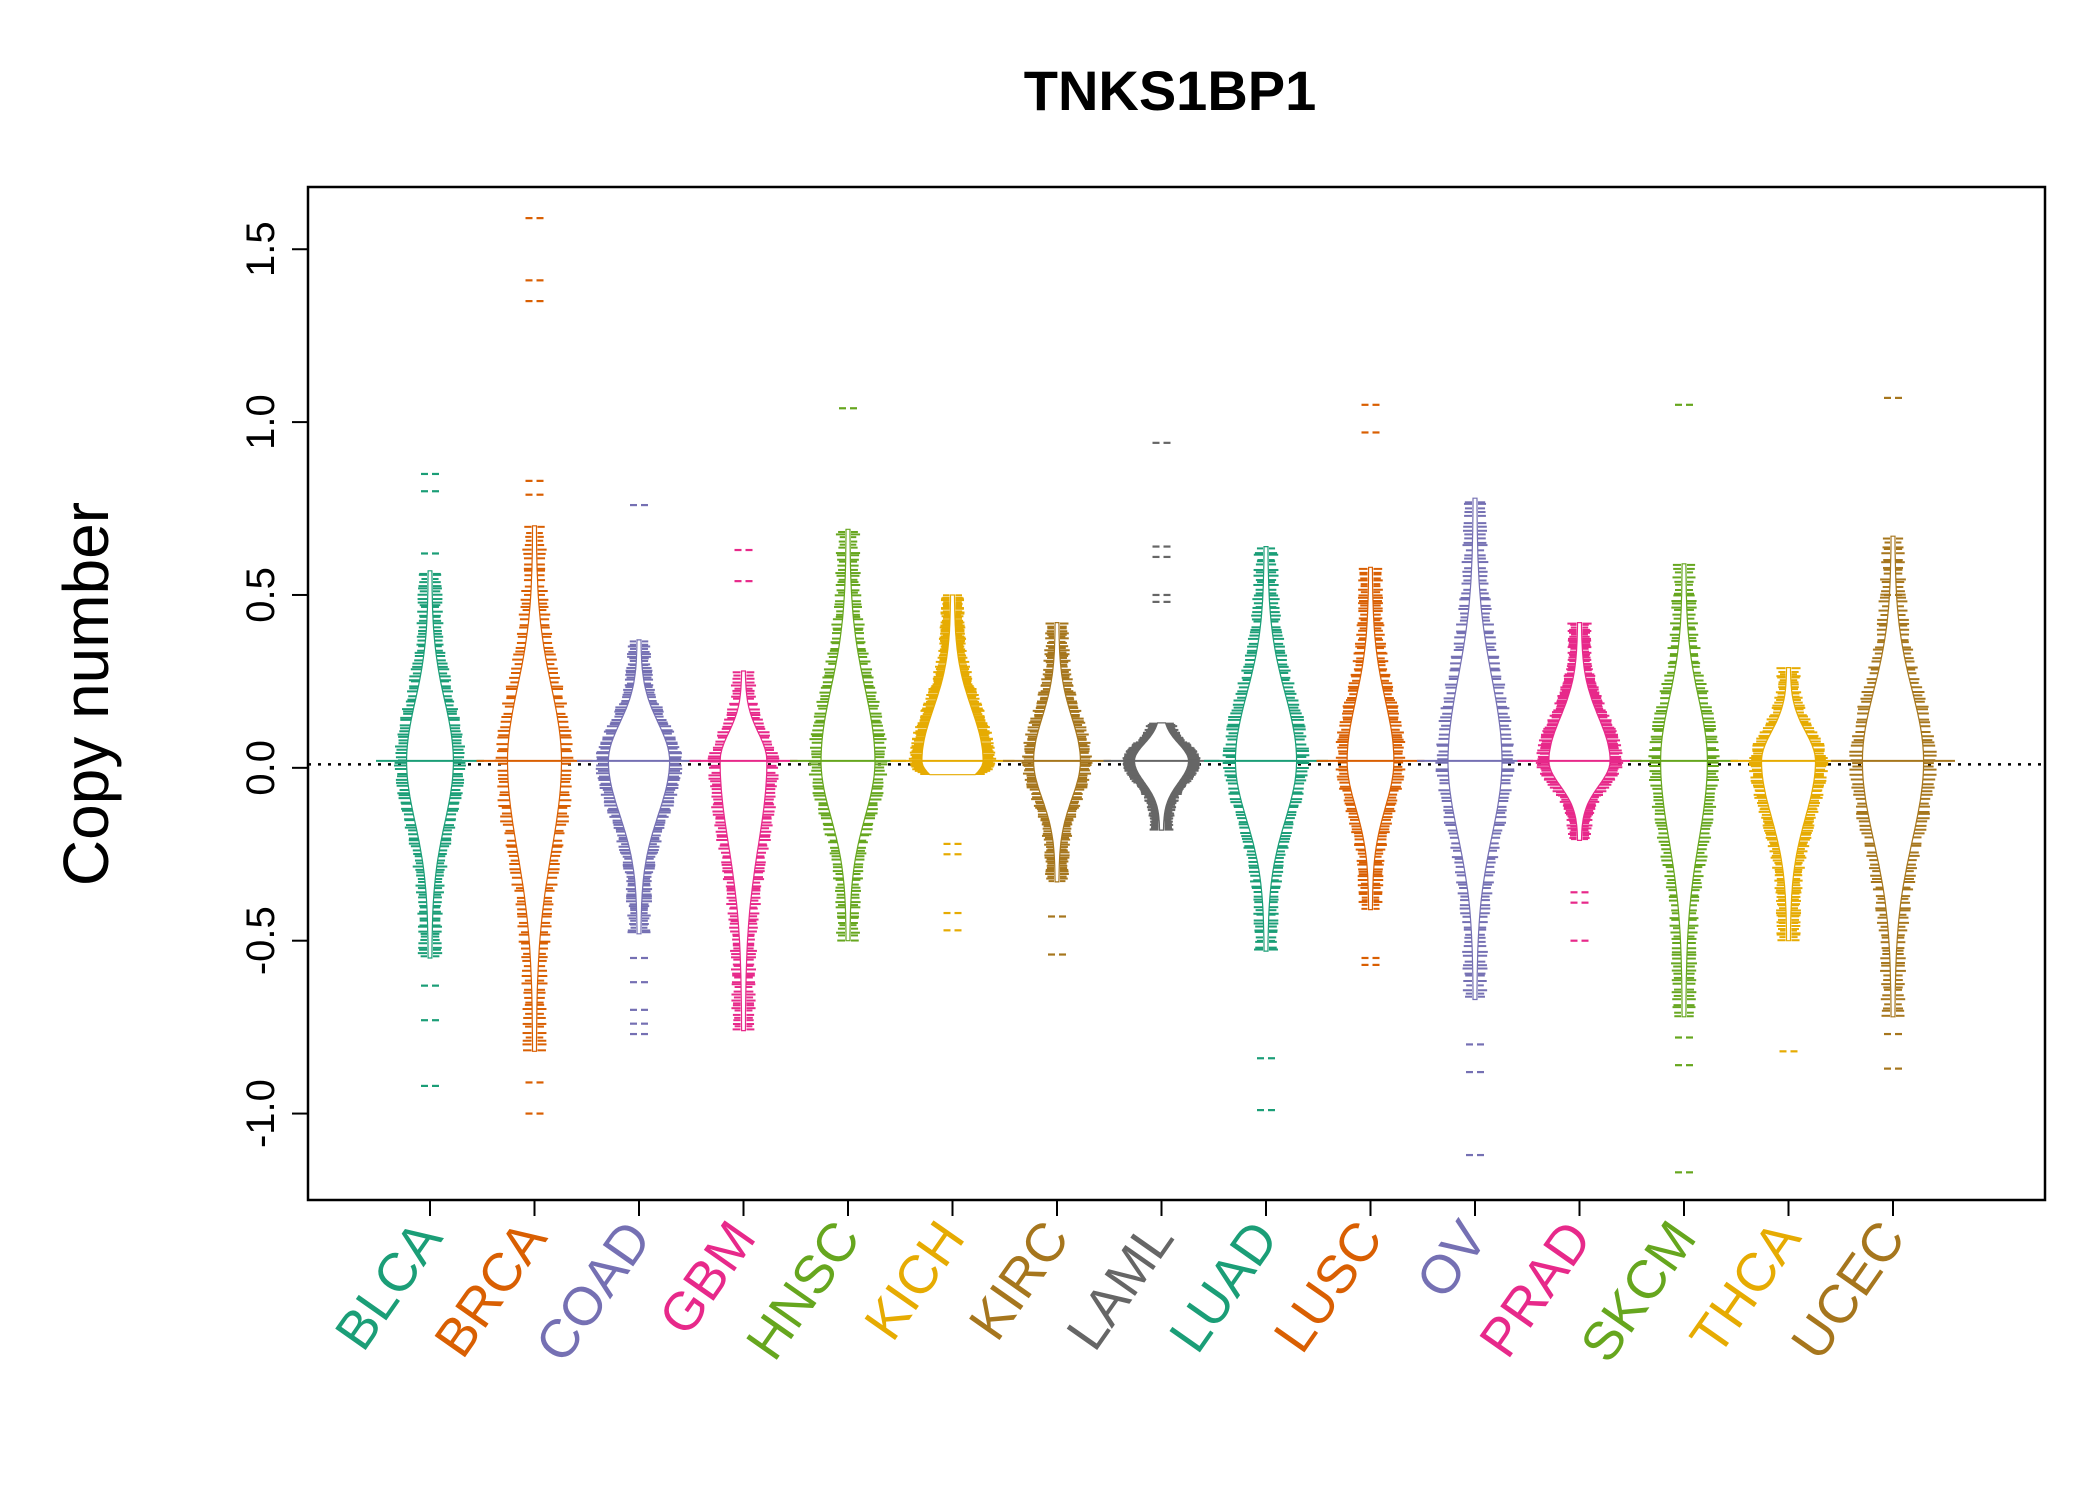 Image resolution: width=2100 pixels, height=1500 pixels. I want to click on bean-prad, so click(1579, 781).